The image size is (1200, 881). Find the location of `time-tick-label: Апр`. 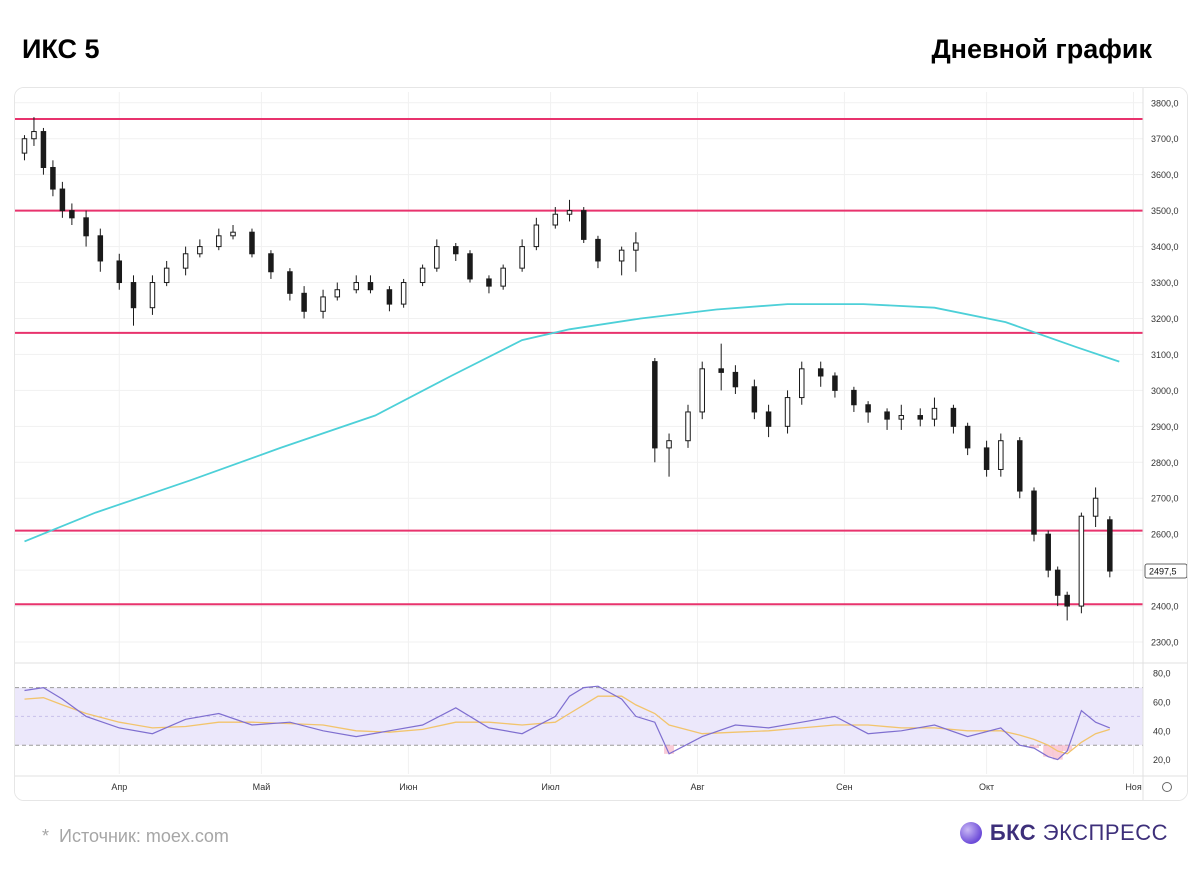

time-tick-label: Апр is located at coordinates (119, 787).